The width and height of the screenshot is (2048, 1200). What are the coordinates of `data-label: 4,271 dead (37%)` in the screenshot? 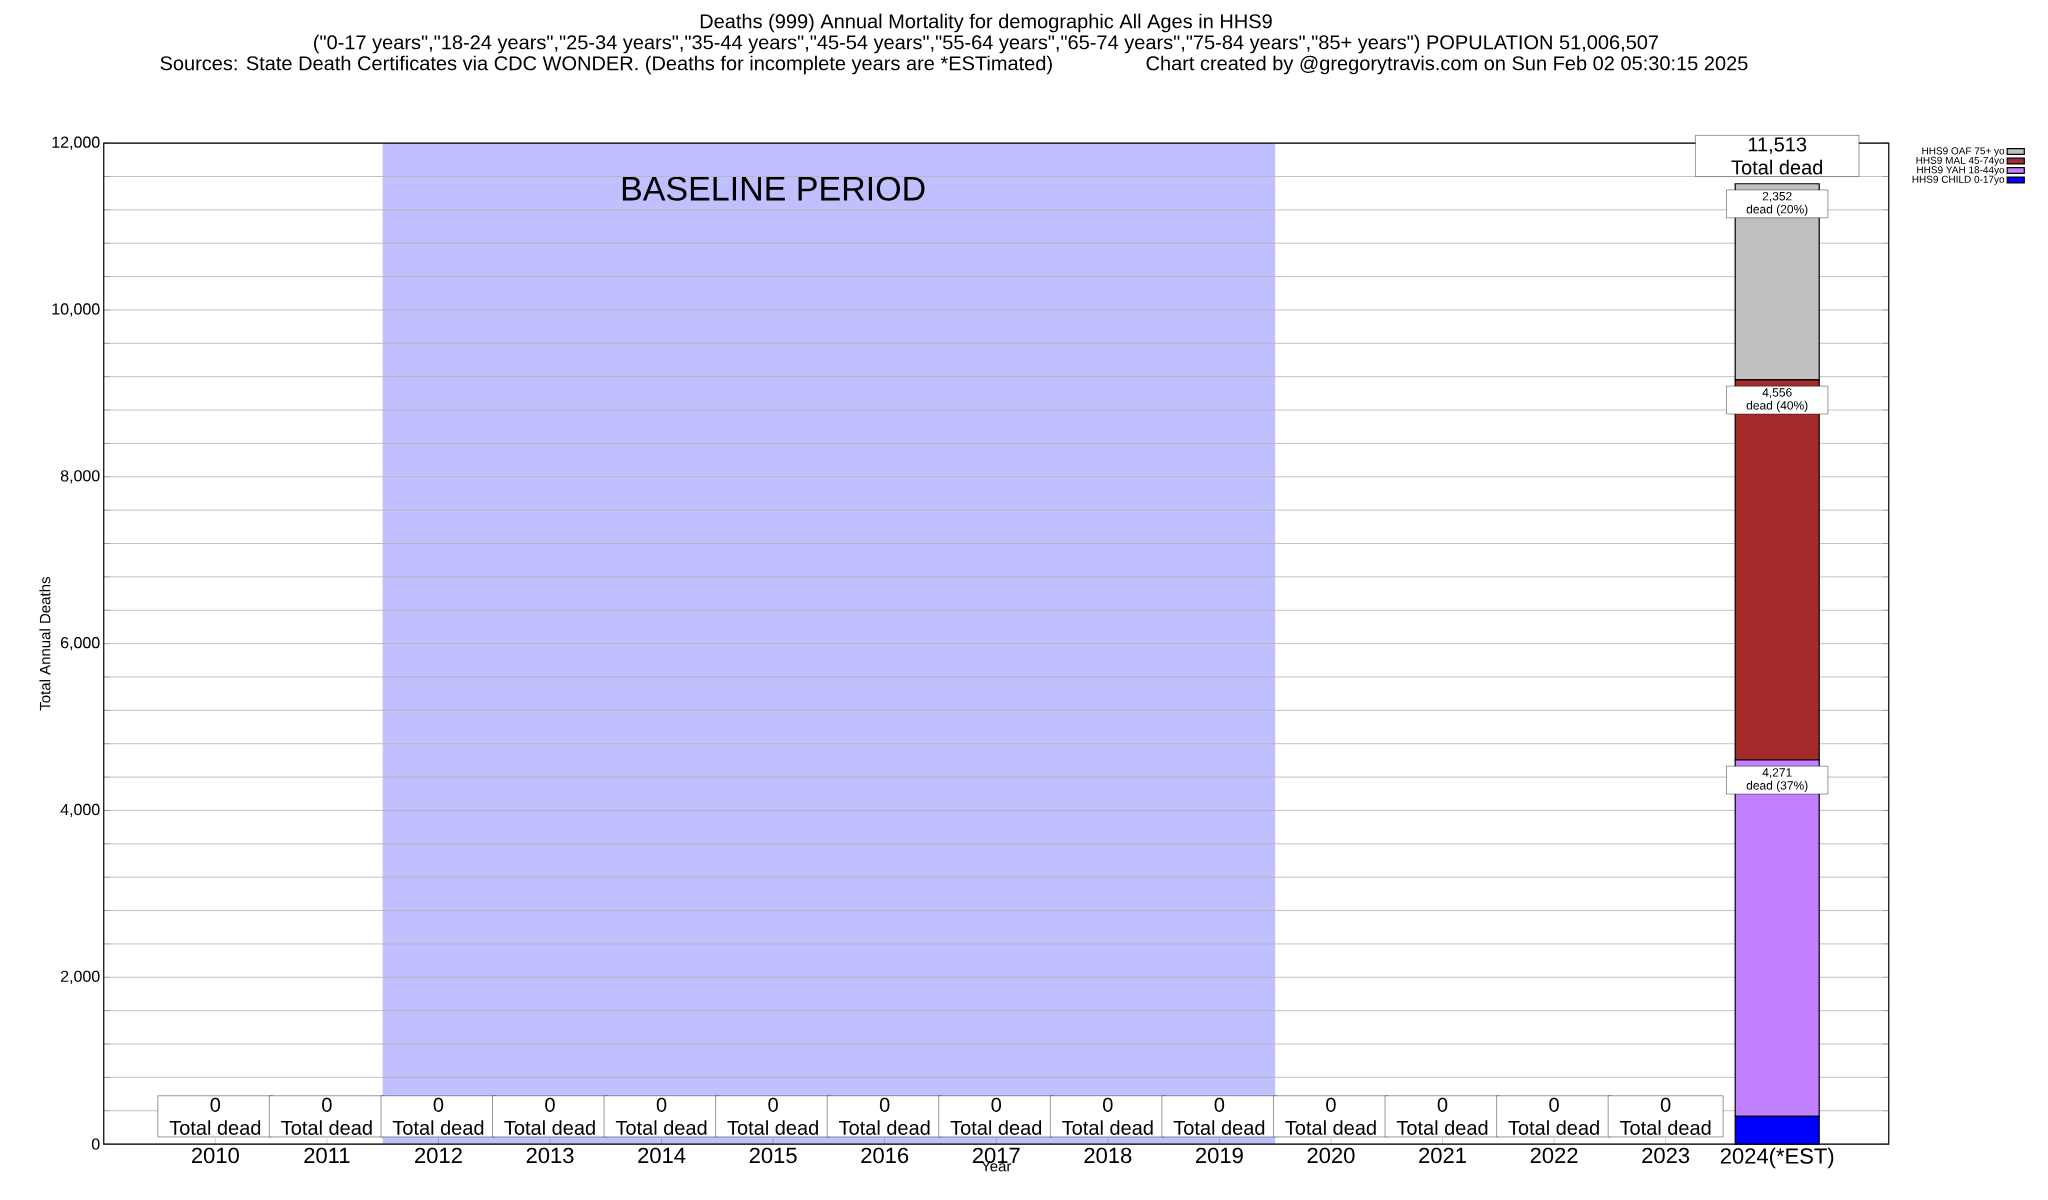 It's located at (1777, 780).